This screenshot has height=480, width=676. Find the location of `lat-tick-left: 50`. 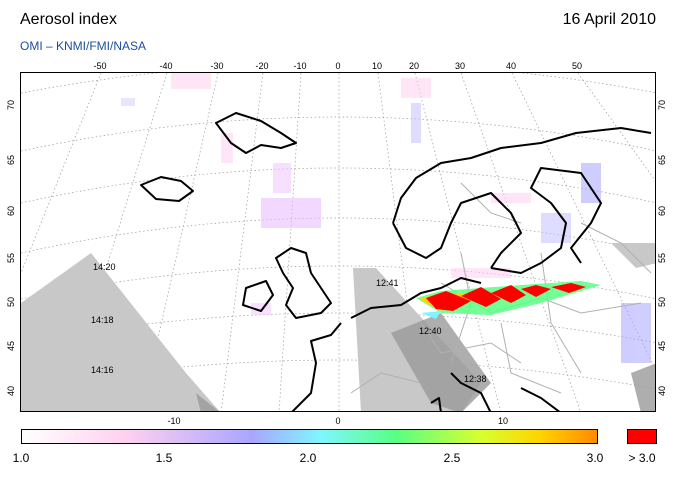

lat-tick-left: 50 is located at coordinates (11, 302).